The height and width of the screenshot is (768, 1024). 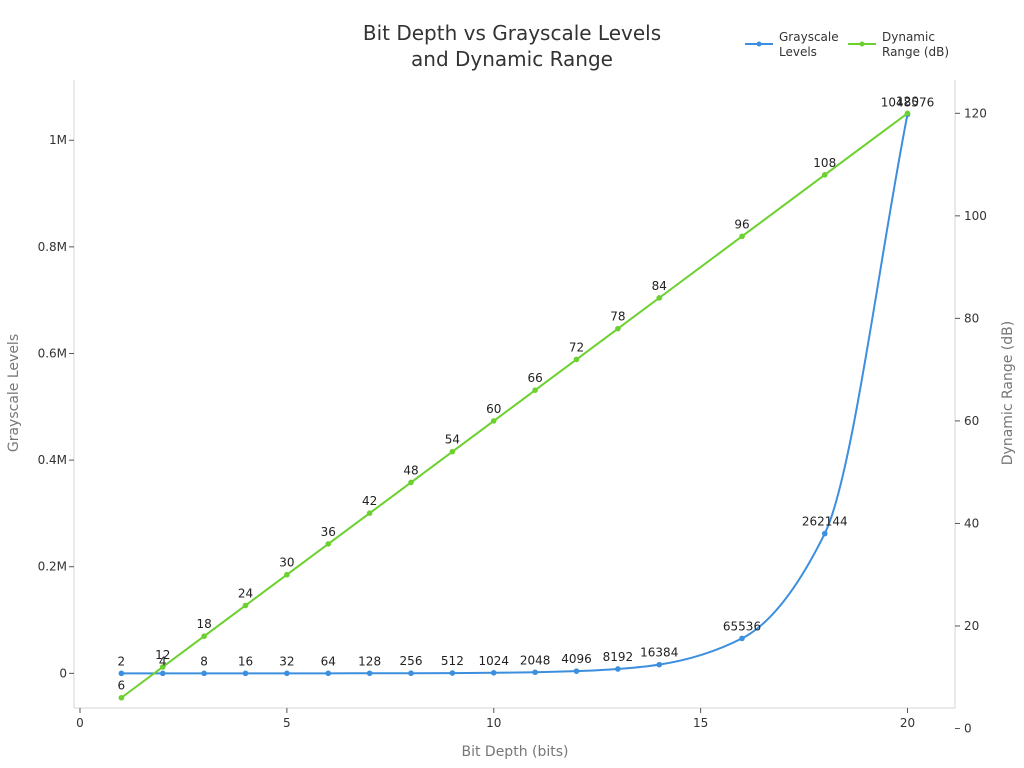 I want to click on data-label-grayscale-levels: 512, so click(x=452, y=661).